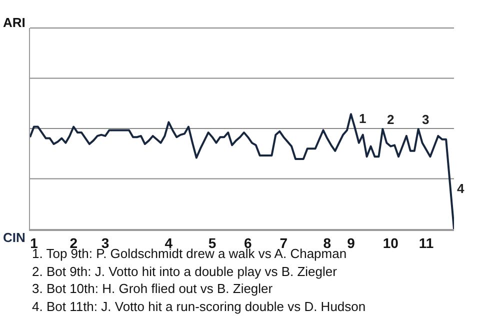 This screenshot has height=320, width=480. Describe the element at coordinates (351, 242) in the screenshot. I see `x-tick-label: 9` at that location.